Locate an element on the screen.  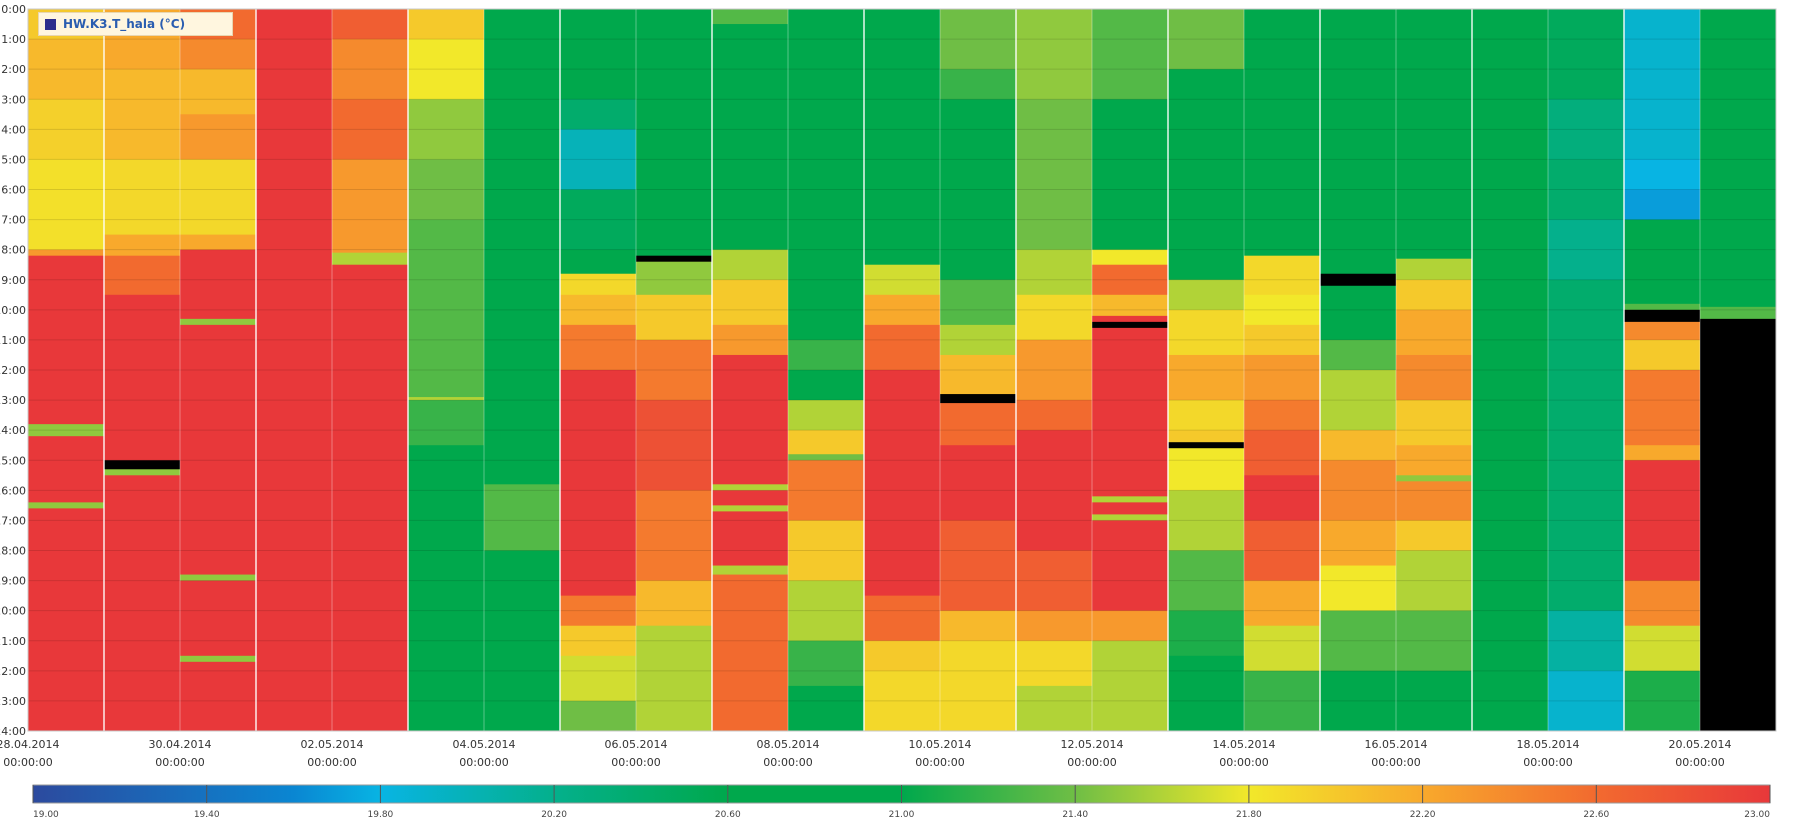
colorbar-tick-label: 20.60 is located at coordinates (728, 815).